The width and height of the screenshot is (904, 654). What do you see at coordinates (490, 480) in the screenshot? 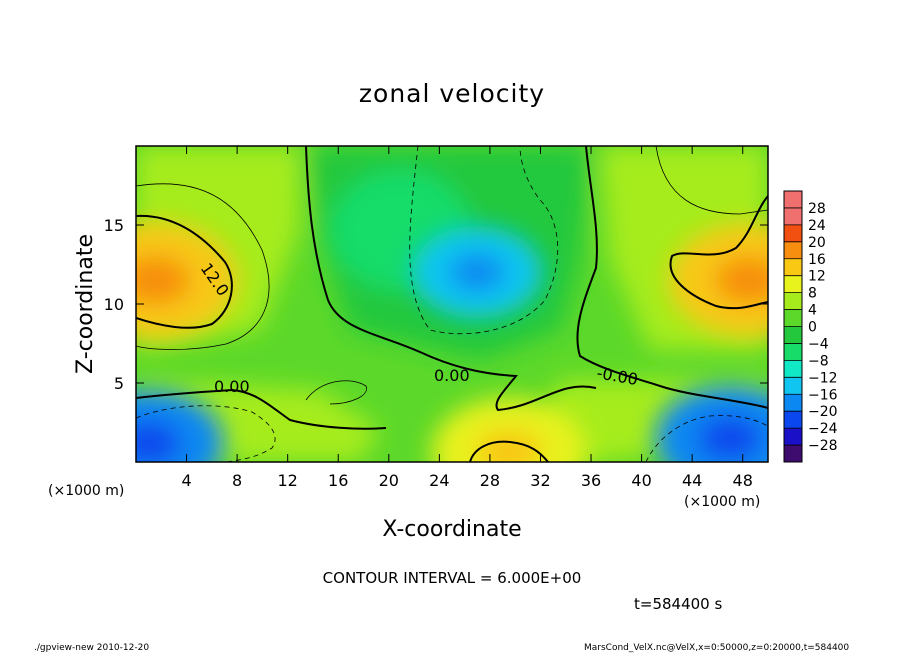
I see `x-tick-label: 28` at bounding box center [490, 480].